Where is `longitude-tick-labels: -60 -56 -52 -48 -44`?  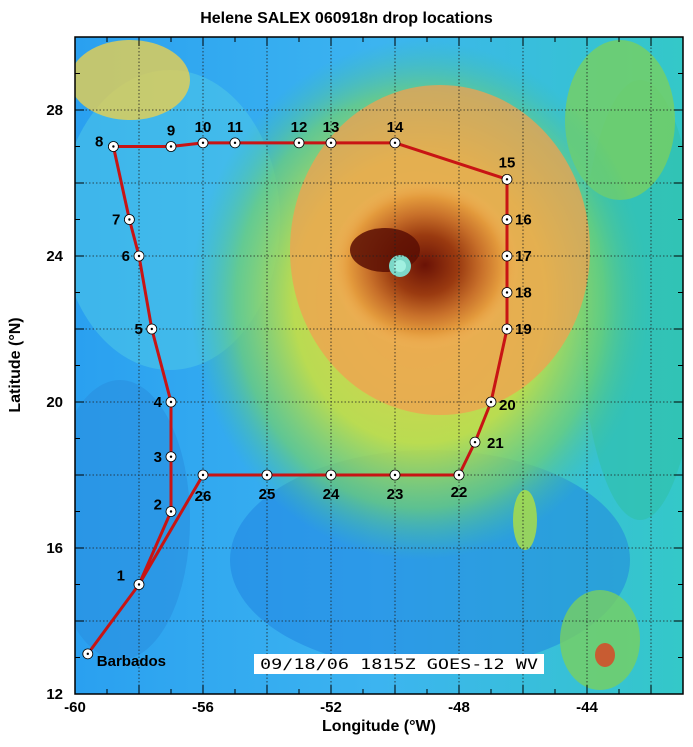 longitude-tick-labels: -60 -56 -52 -48 -44 is located at coordinates (331, 707).